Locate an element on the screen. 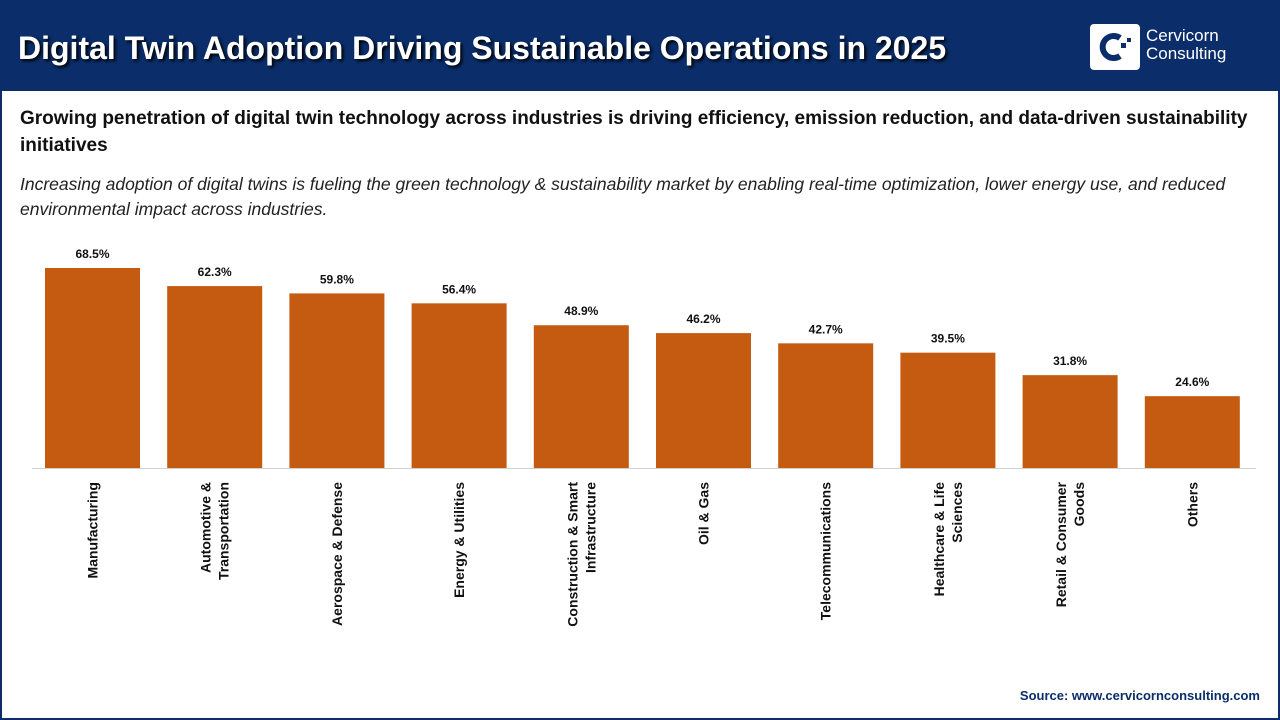 The image size is (1280, 720). data-label: 42.7% is located at coordinates (826, 329).